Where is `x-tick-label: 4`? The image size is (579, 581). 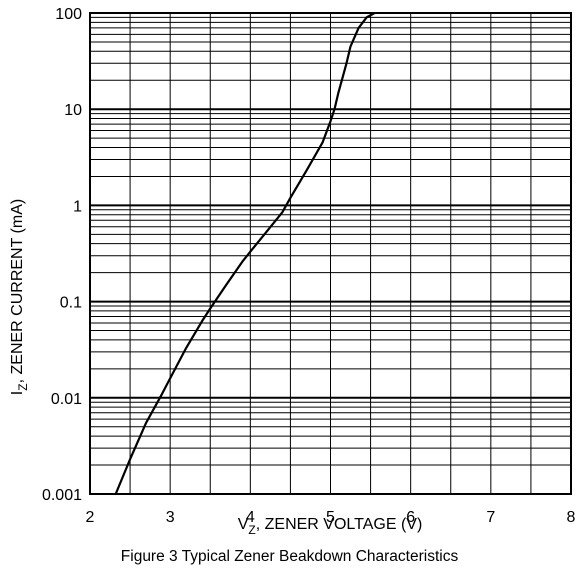 x-tick-label: 4 is located at coordinates (250, 517).